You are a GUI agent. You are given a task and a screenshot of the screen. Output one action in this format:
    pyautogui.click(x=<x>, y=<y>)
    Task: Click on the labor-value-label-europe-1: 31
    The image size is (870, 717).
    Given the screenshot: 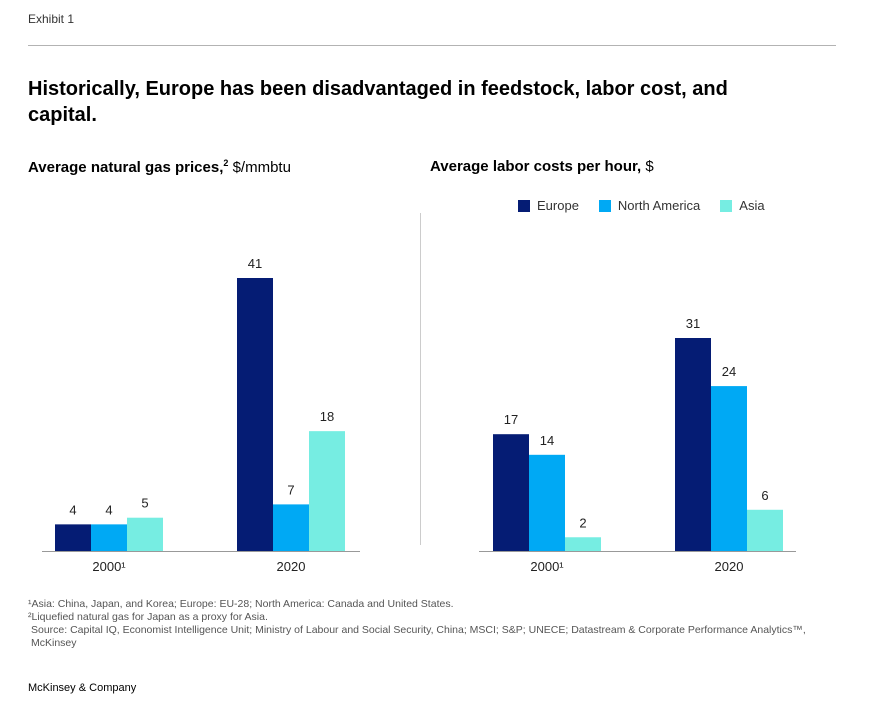 What is the action you would take?
    pyautogui.click(x=693, y=323)
    